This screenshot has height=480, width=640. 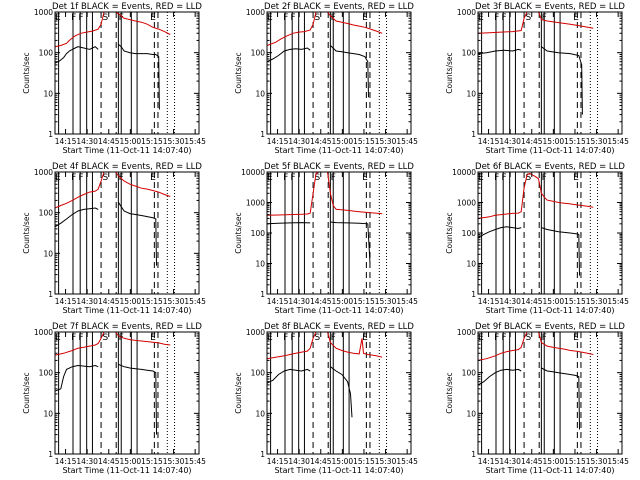 I want to click on panel-title: Det 3f BLACK = Events, RED = LLD, so click(x=550, y=7).